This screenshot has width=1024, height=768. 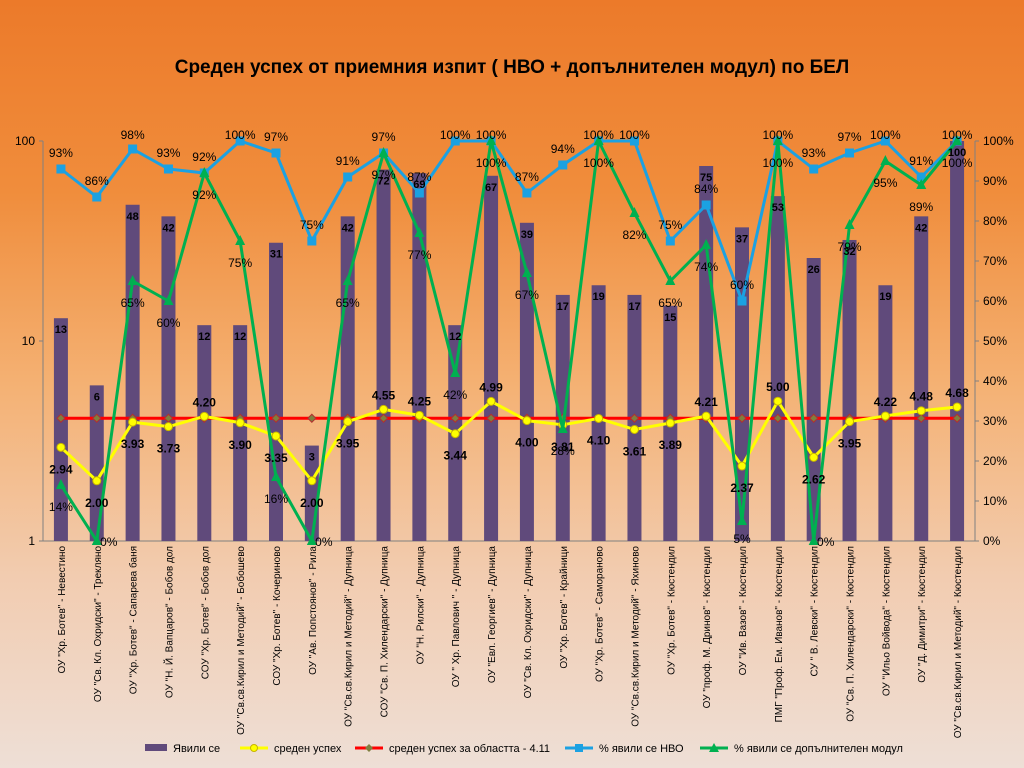 What do you see at coordinates (420, 605) in the screenshot?
I see `x-category-label: ОУ "Н. Рилски" - Дупница` at bounding box center [420, 605].